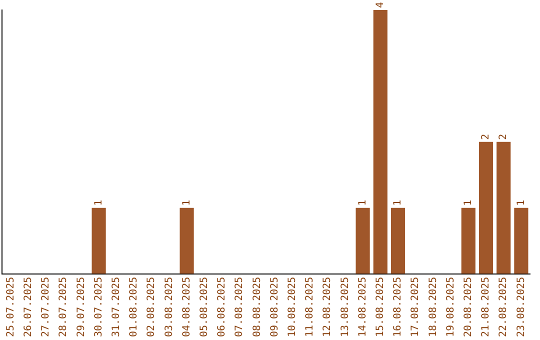  Describe the element at coordinates (169, 307) in the screenshot. I see `x-tick-label: 03.08.2025` at that location.